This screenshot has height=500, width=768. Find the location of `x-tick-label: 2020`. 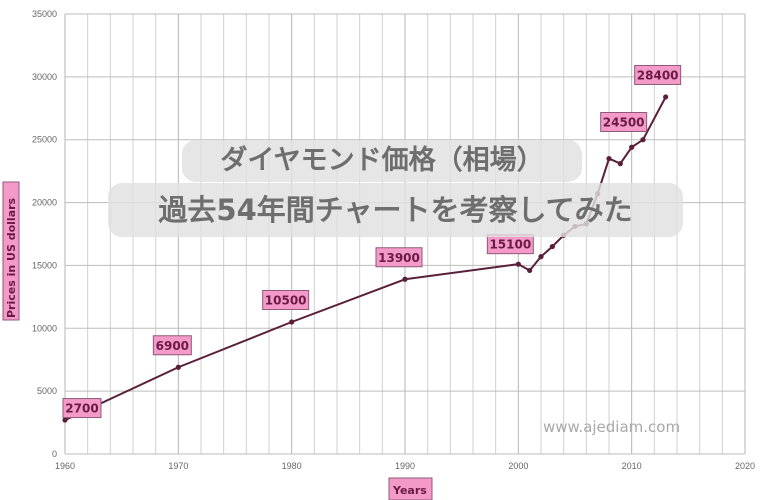

x-tick-label: 2020 is located at coordinates (745, 466).